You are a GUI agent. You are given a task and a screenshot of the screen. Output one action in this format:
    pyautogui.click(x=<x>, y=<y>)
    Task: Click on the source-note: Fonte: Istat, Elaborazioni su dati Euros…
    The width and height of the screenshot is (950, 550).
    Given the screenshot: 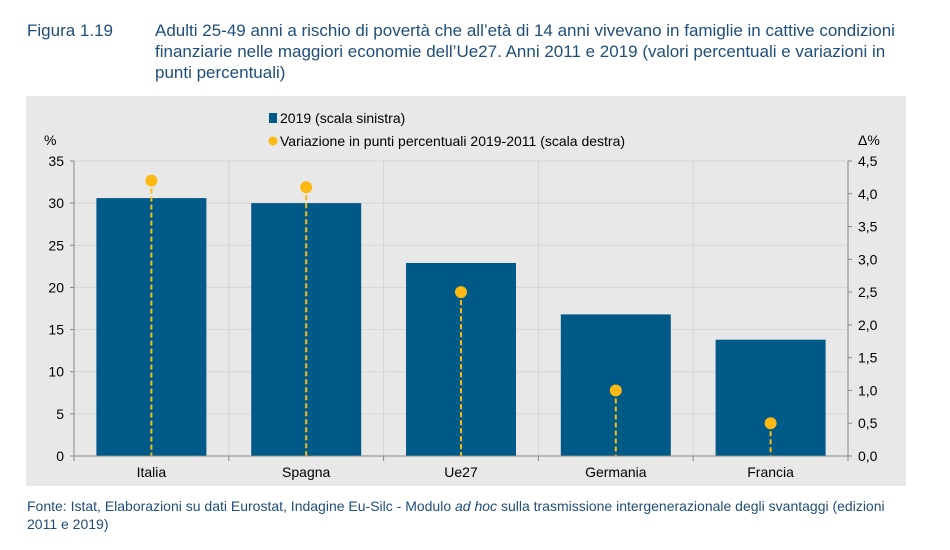 What is the action you would take?
    pyautogui.click(x=472, y=515)
    